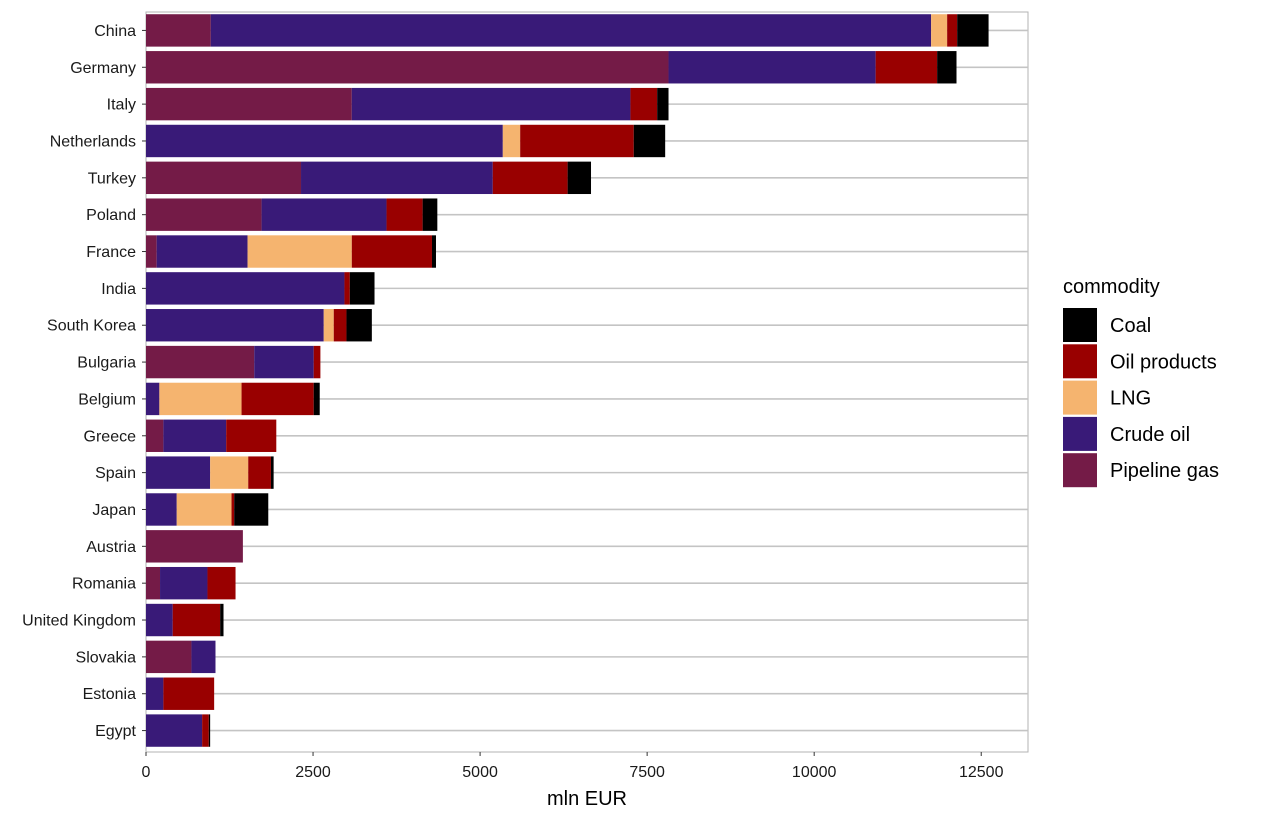 This screenshot has height=820, width=1273. I want to click on bar-france-coal, so click(433, 251).